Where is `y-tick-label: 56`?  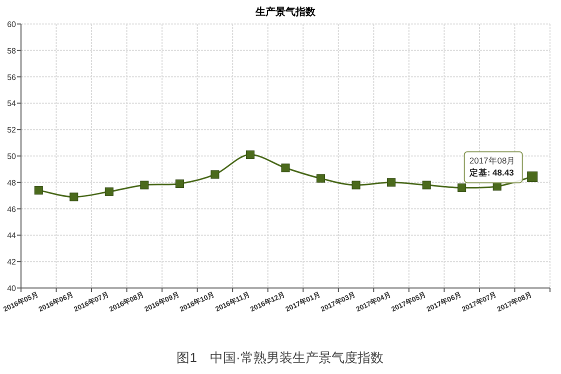
y-tick-label: 56 is located at coordinates (12, 77).